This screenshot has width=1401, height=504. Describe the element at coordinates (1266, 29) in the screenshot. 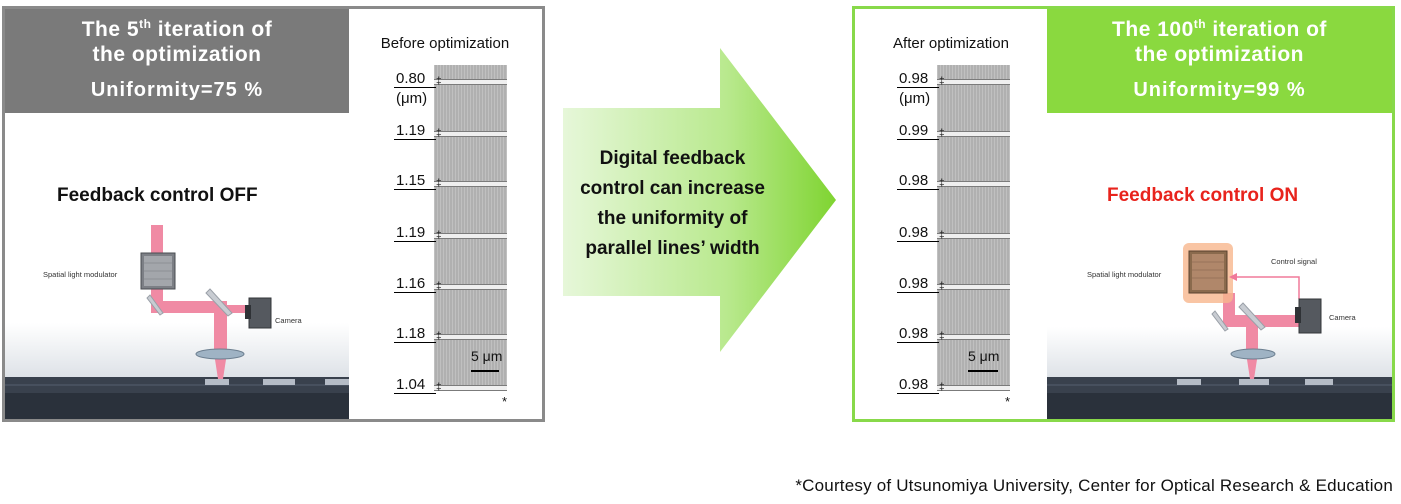

I see `after-iteration-suffix: iteration of` at that location.